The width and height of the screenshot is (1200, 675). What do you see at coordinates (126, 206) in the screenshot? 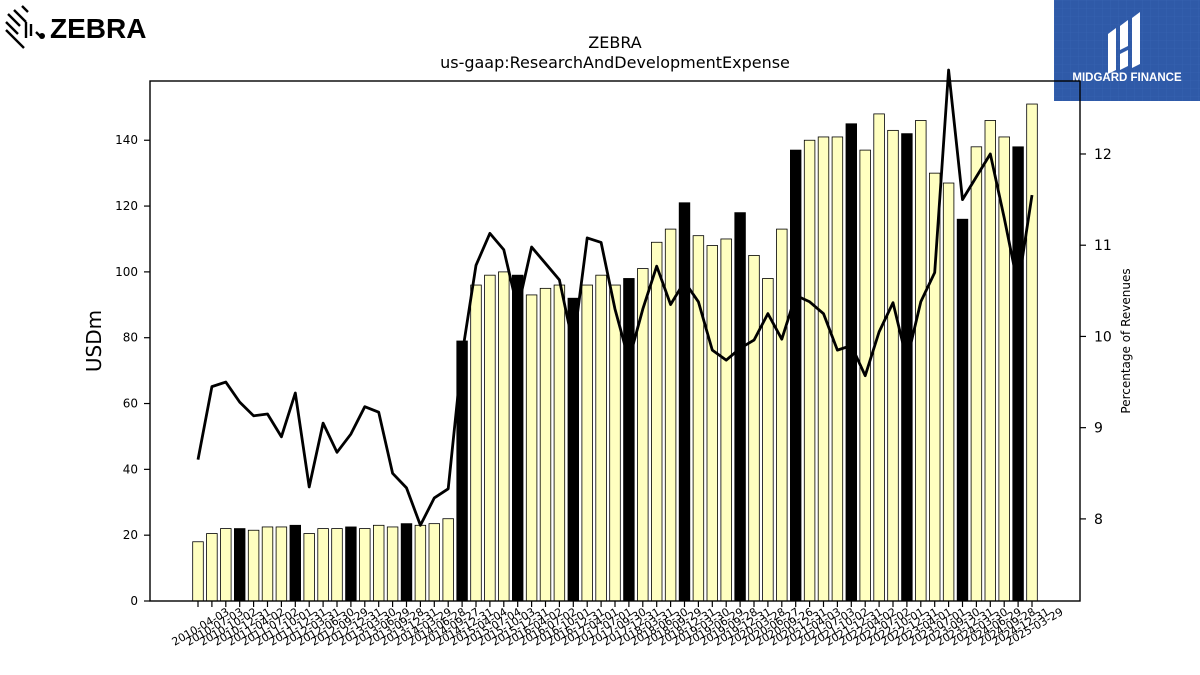
I see `y-tick-label: 120` at bounding box center [126, 206].